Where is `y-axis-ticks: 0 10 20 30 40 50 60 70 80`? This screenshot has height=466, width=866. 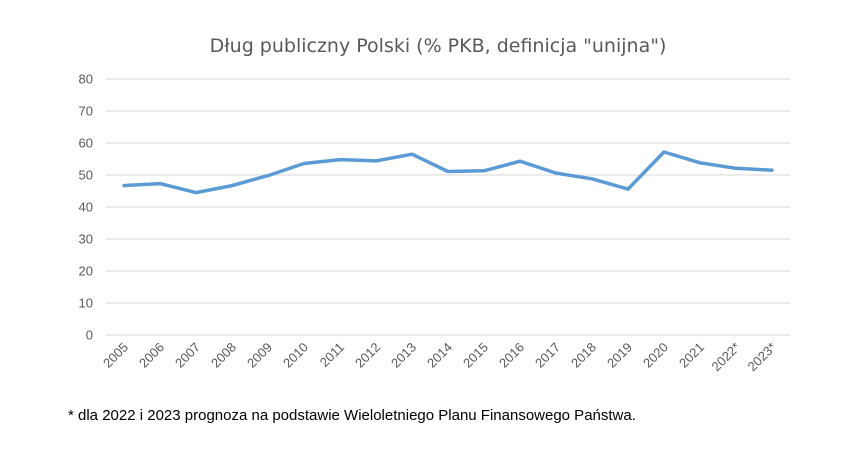
y-axis-ticks: 0 10 20 30 40 50 60 70 80 is located at coordinates (86, 207).